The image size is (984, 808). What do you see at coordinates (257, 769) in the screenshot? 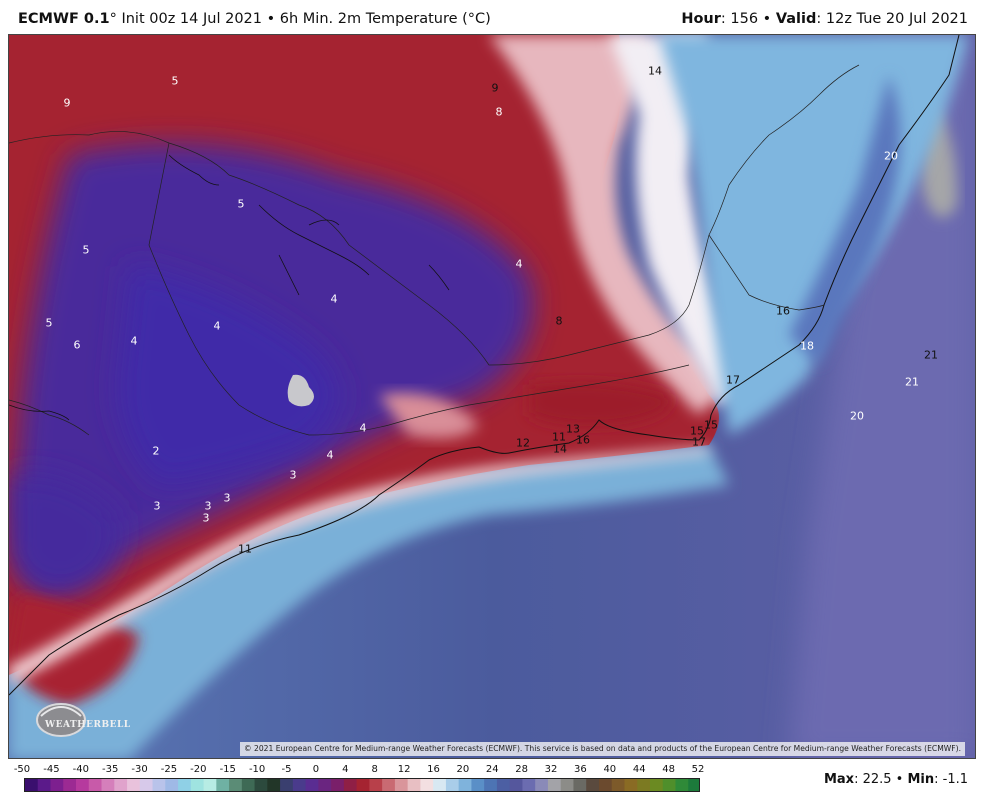
I see `legend-tick: -10` at bounding box center [257, 769].